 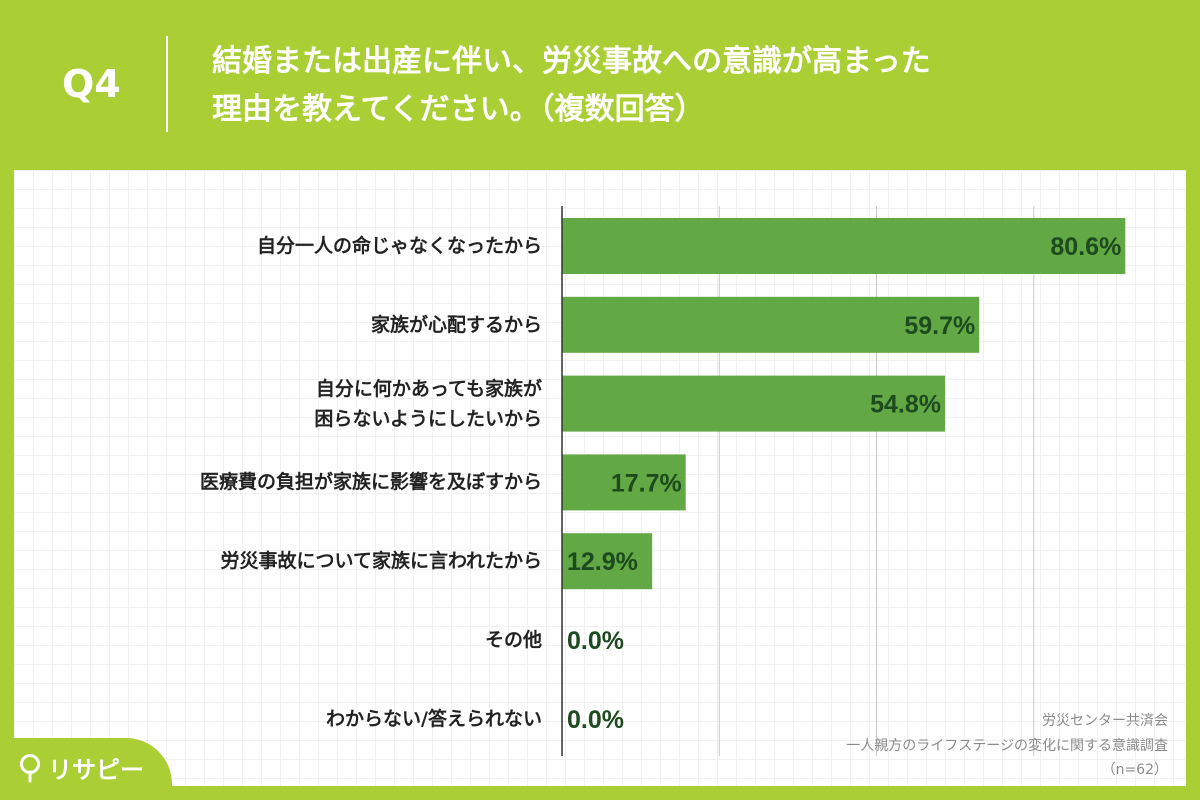 I want to click on category-label-line: 医療費の負担が家族に影響を及ぼすから, so click(x=370, y=482).